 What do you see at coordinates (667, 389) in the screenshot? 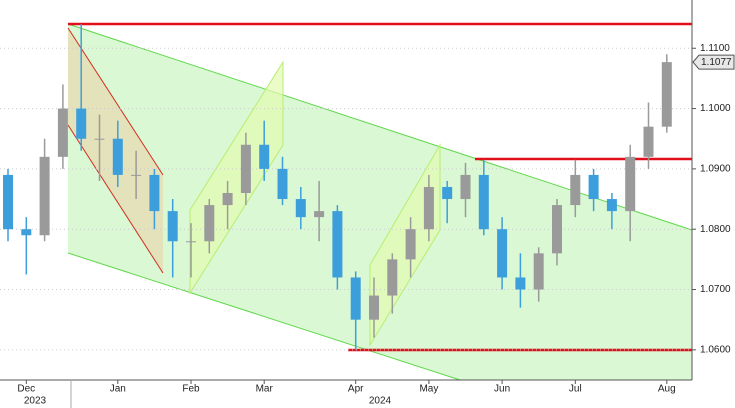
I see `x-tick-label: Aug` at bounding box center [667, 389].